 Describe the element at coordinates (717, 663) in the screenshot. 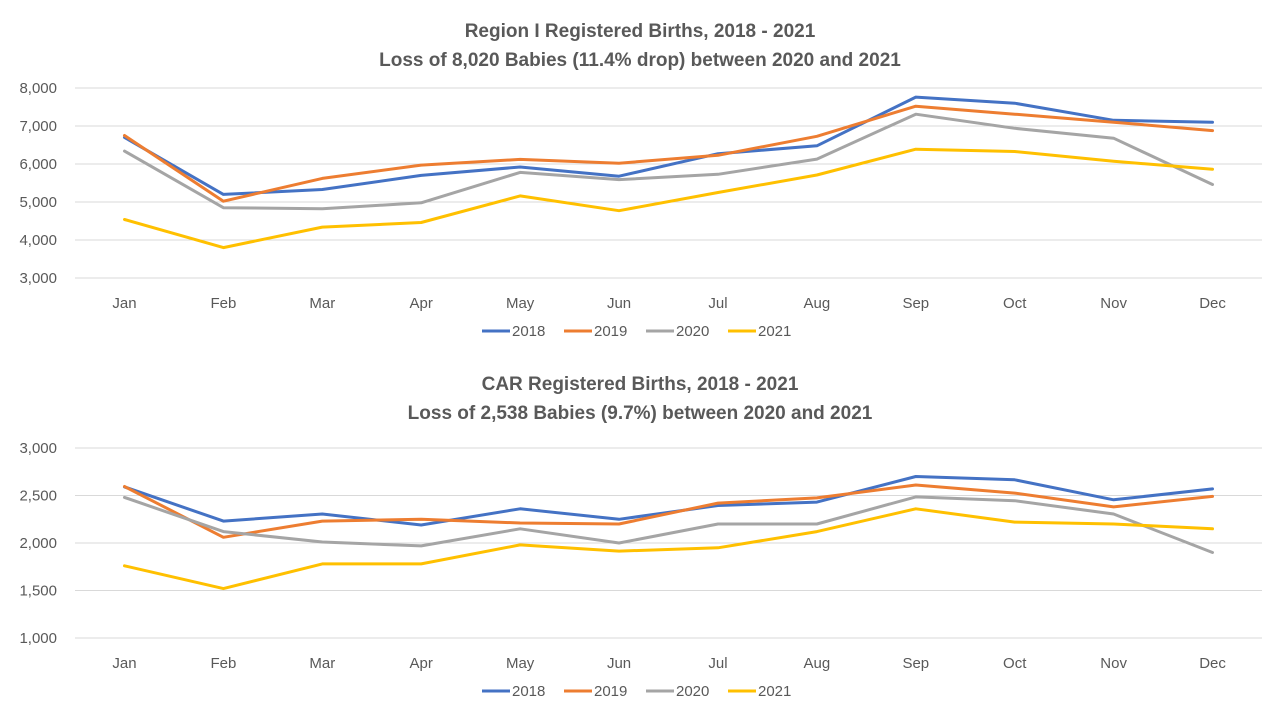

I see `chart2-x-tick-label: Jul` at that location.